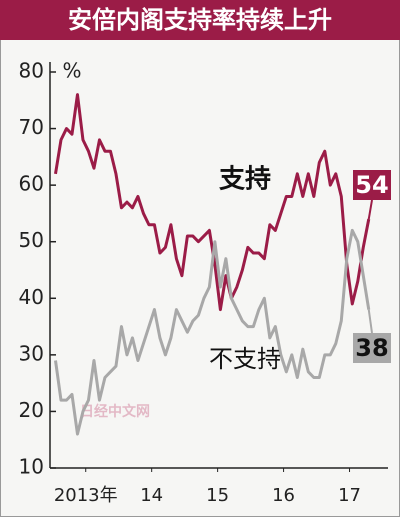 The width and height of the screenshot is (400, 517). I want to click on chart-title: 安倍内阁支持率持续上升, so click(200, 20).